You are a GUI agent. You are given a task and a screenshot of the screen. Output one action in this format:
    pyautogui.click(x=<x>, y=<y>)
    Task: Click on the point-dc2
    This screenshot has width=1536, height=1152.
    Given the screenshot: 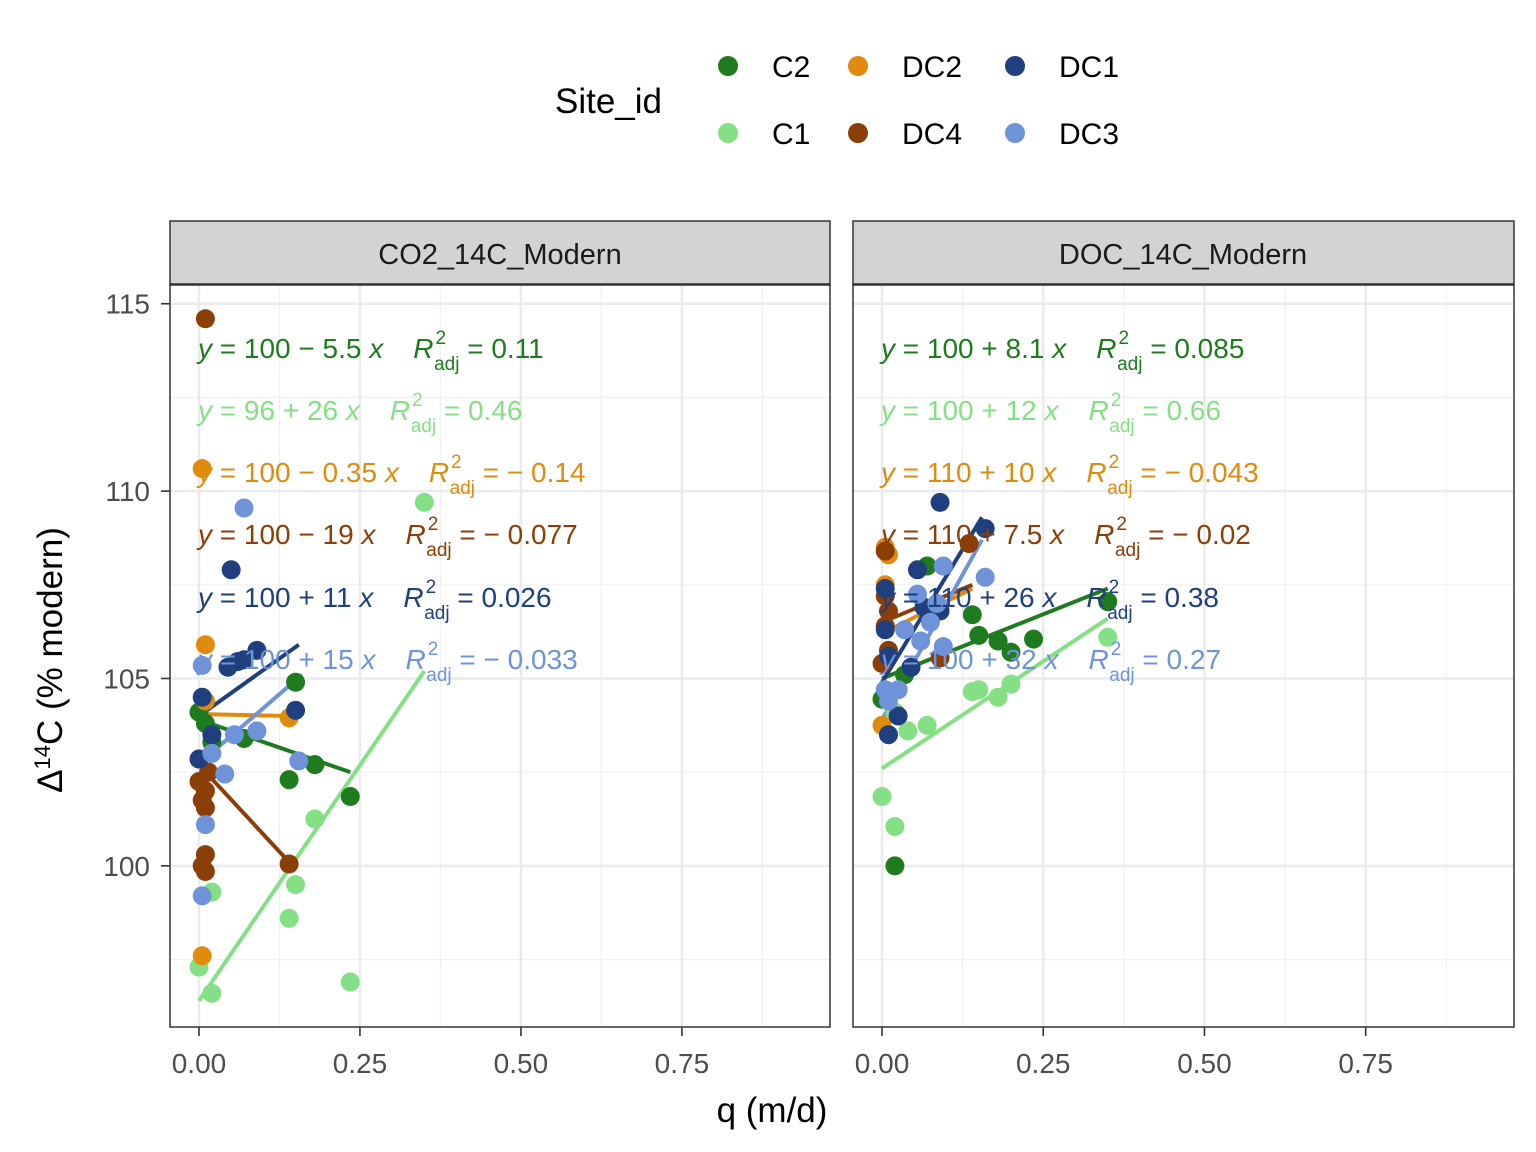 What is the action you would take?
    pyautogui.click(x=202, y=955)
    